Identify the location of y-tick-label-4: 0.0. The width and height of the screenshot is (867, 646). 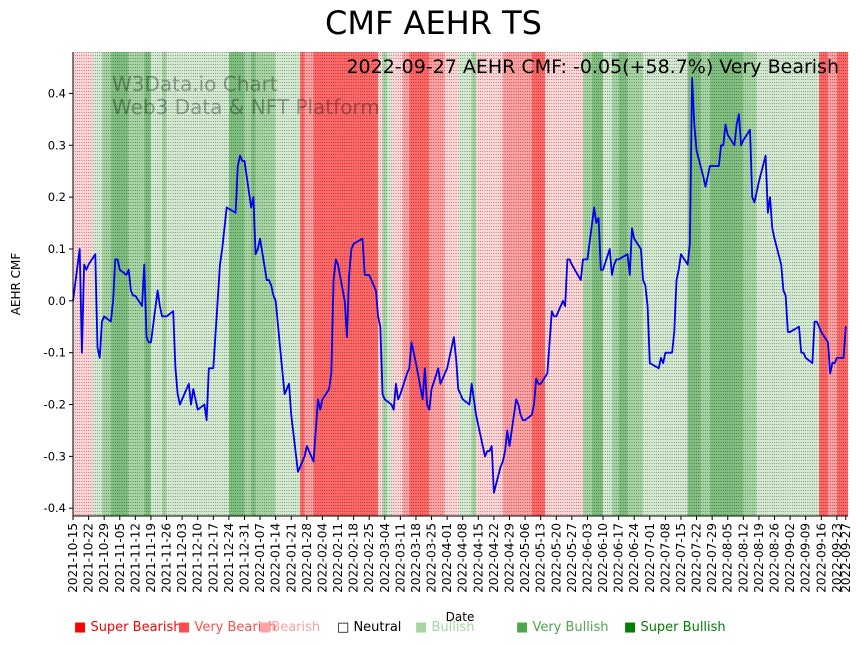
(57, 301).